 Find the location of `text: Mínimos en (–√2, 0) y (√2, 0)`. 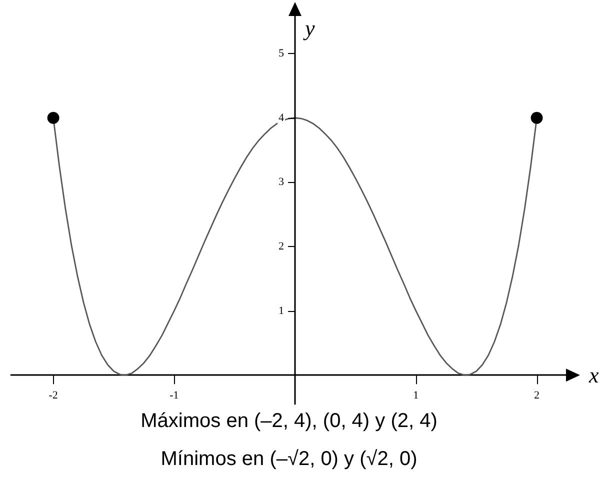

text: Mínimos en (–√2, 0) y (√2, 0) is located at coordinates (289, 459).